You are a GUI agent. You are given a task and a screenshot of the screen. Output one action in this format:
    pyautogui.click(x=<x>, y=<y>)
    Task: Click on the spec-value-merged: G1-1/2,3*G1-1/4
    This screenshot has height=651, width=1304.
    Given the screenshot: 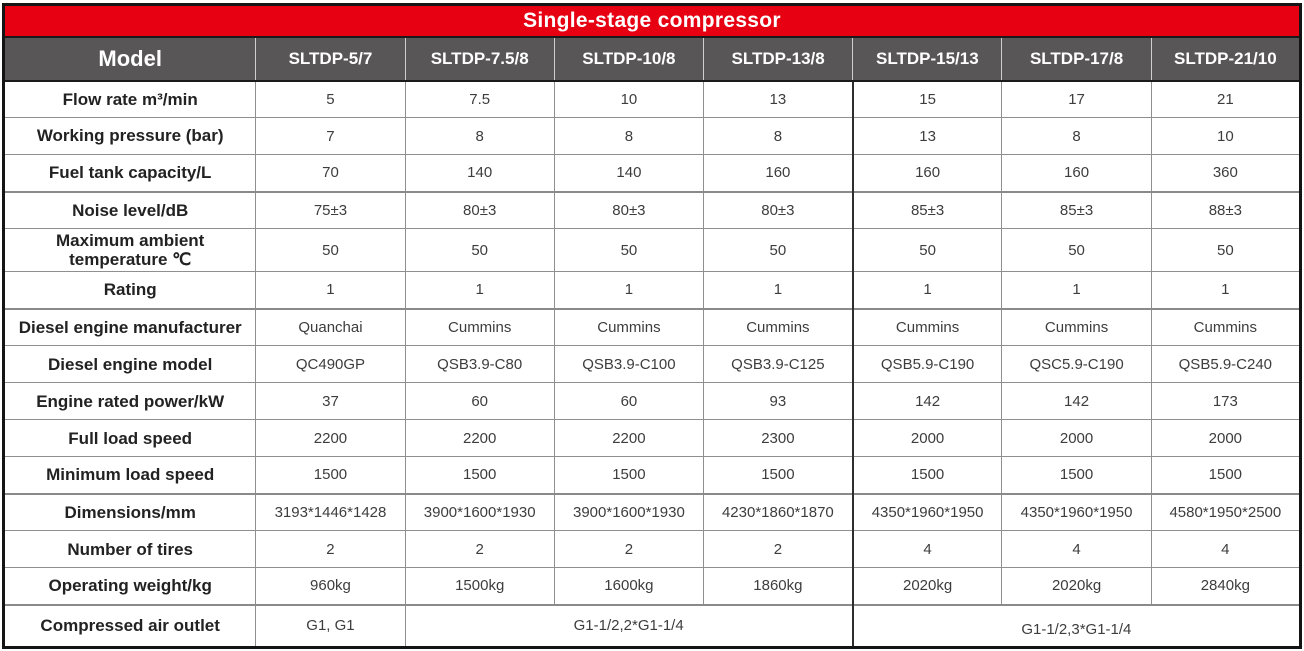 What is the action you would take?
    pyautogui.click(x=1076, y=626)
    